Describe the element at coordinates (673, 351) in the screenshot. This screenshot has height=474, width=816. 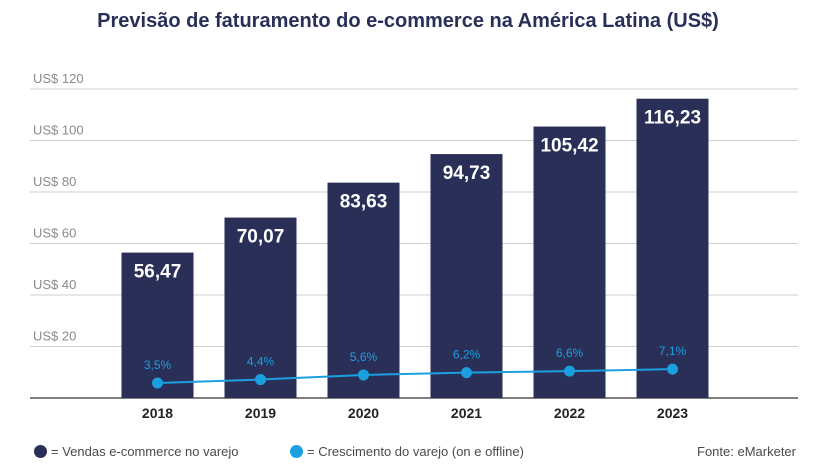
I see `growth-value-label: 7,1%` at that location.